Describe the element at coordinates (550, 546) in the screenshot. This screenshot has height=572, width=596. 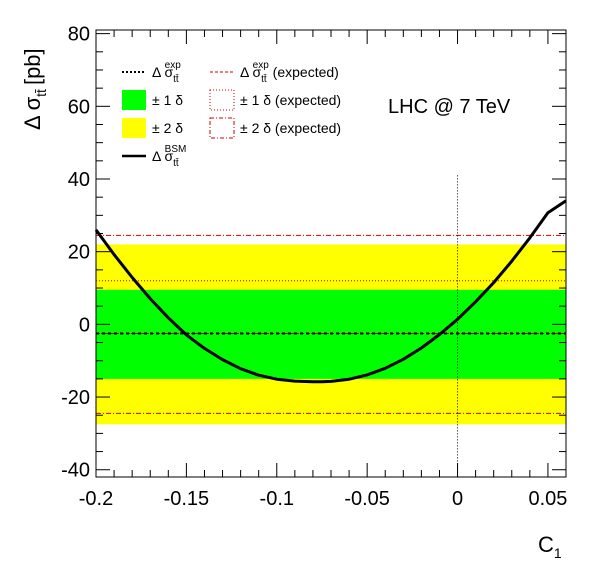
I see `x-axis-label: C1` at that location.